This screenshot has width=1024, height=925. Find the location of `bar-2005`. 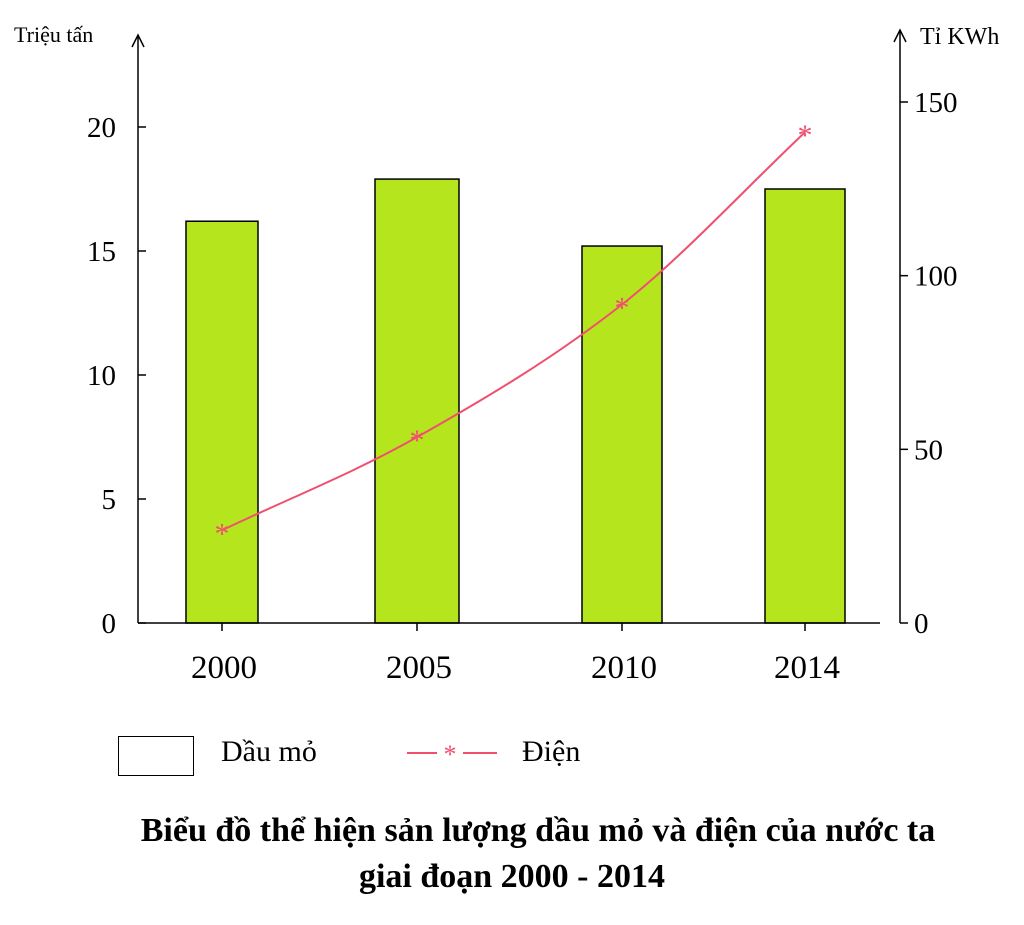

bar-2005 is located at coordinates (417, 401).